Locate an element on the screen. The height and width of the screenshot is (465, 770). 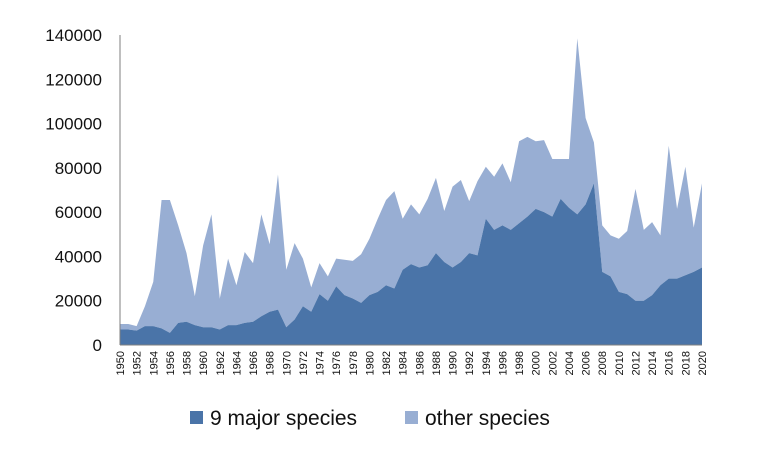
x-tick-label: 2000 is located at coordinates (537, 363).